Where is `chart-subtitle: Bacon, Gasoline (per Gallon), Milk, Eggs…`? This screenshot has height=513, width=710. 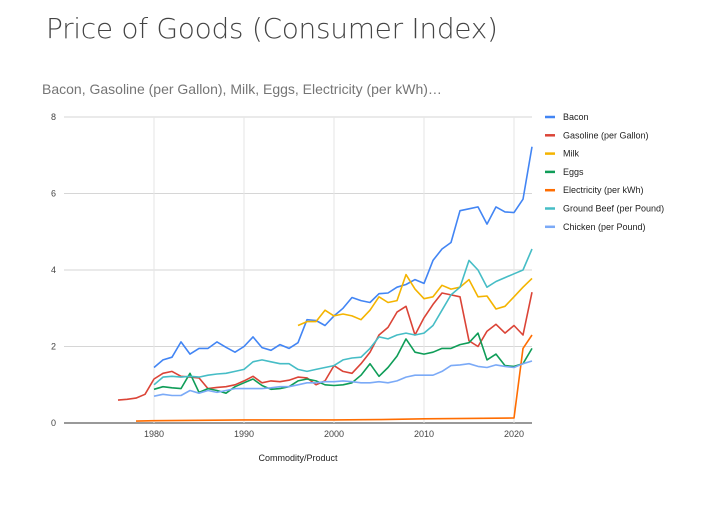 chart-subtitle: Bacon, Gasoline (per Gallon), Milk, Eggs… is located at coordinates (242, 89).